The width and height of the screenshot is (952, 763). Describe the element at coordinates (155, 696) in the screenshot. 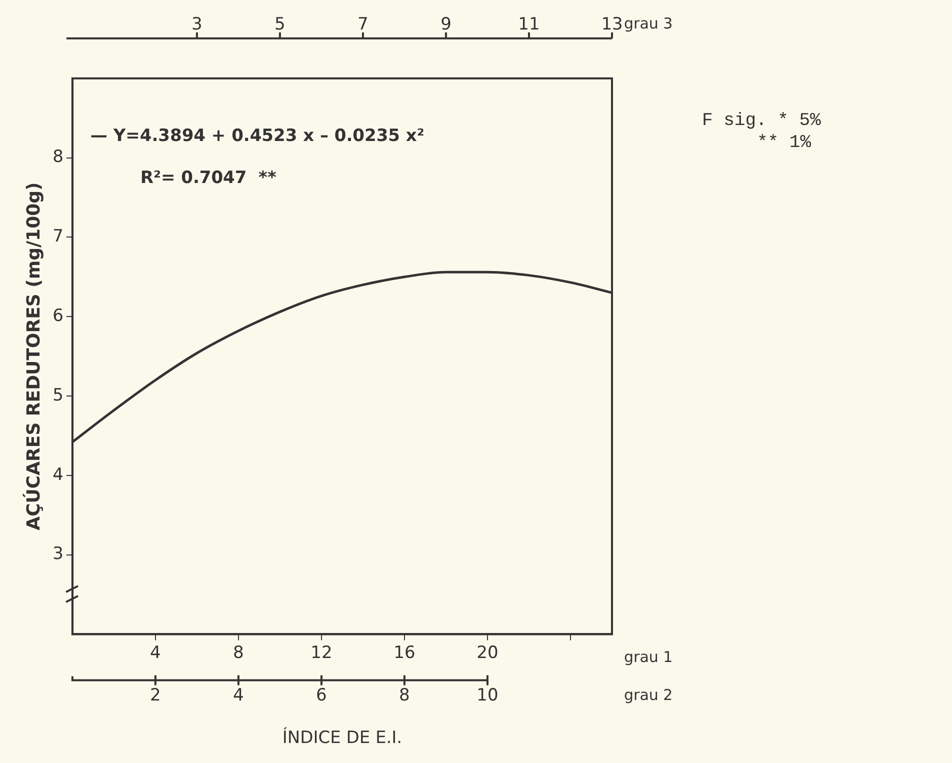

I see `annotation: 2` at that location.